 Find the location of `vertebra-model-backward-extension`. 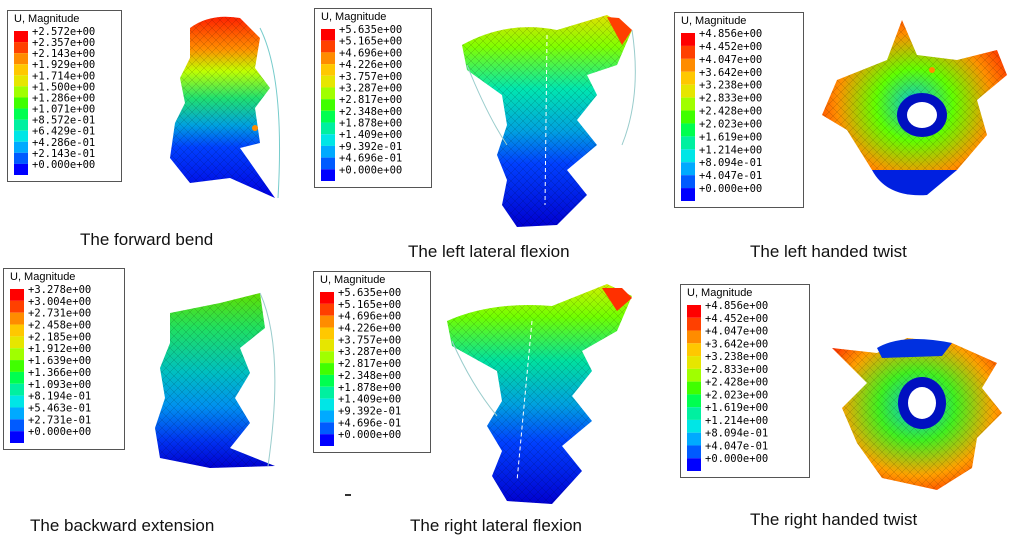

vertebra-model-backward-extension is located at coordinates (215, 380).